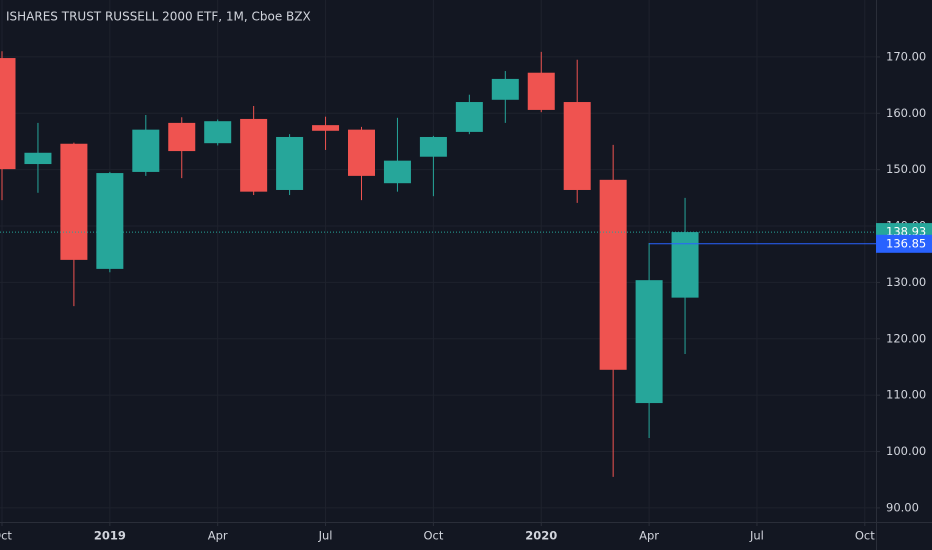 The width and height of the screenshot is (932, 550). Describe the element at coordinates (902, 507) in the screenshot. I see `y-tick-label: 90.00` at that location.